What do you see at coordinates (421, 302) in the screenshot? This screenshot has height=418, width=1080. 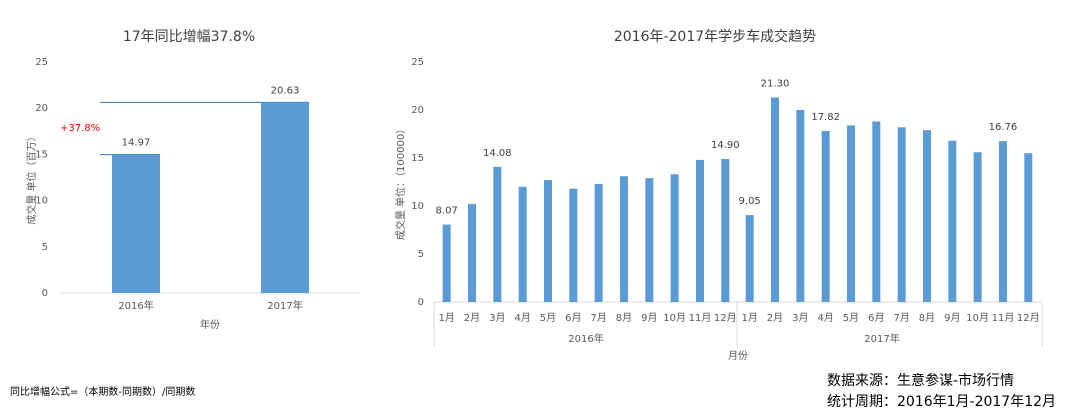 I see `chart2-y-tick: 0` at bounding box center [421, 302].